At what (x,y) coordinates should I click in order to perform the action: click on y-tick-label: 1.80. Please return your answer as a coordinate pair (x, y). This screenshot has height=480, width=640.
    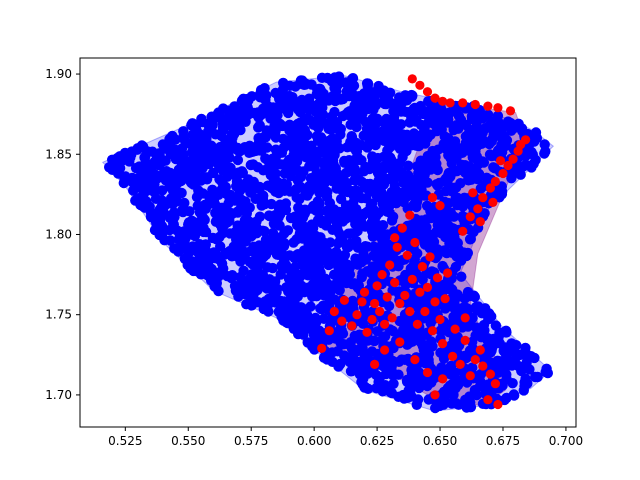
    Looking at the image, I should click on (58, 234).